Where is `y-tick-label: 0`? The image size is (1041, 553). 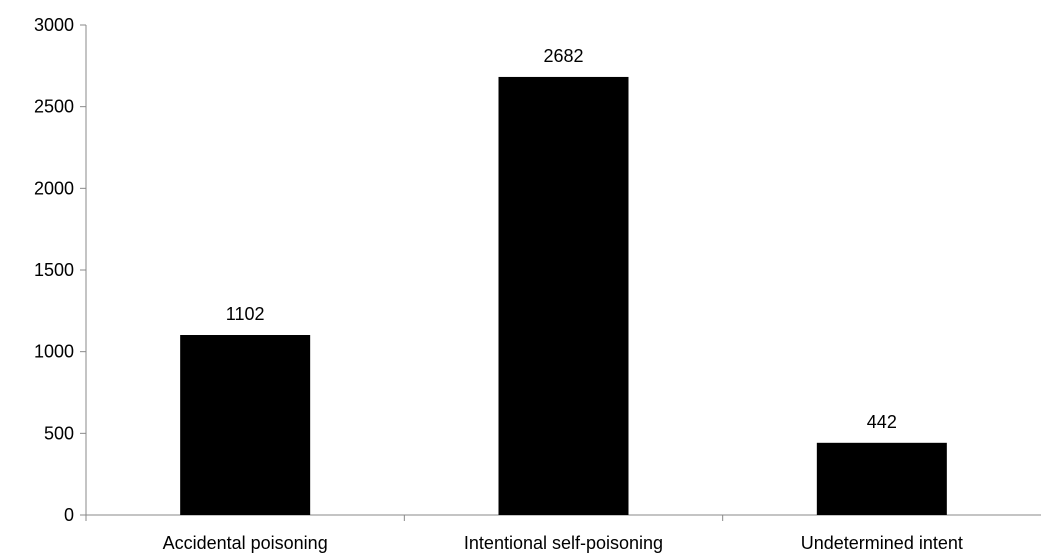 y-tick-label: 0 is located at coordinates (69, 515).